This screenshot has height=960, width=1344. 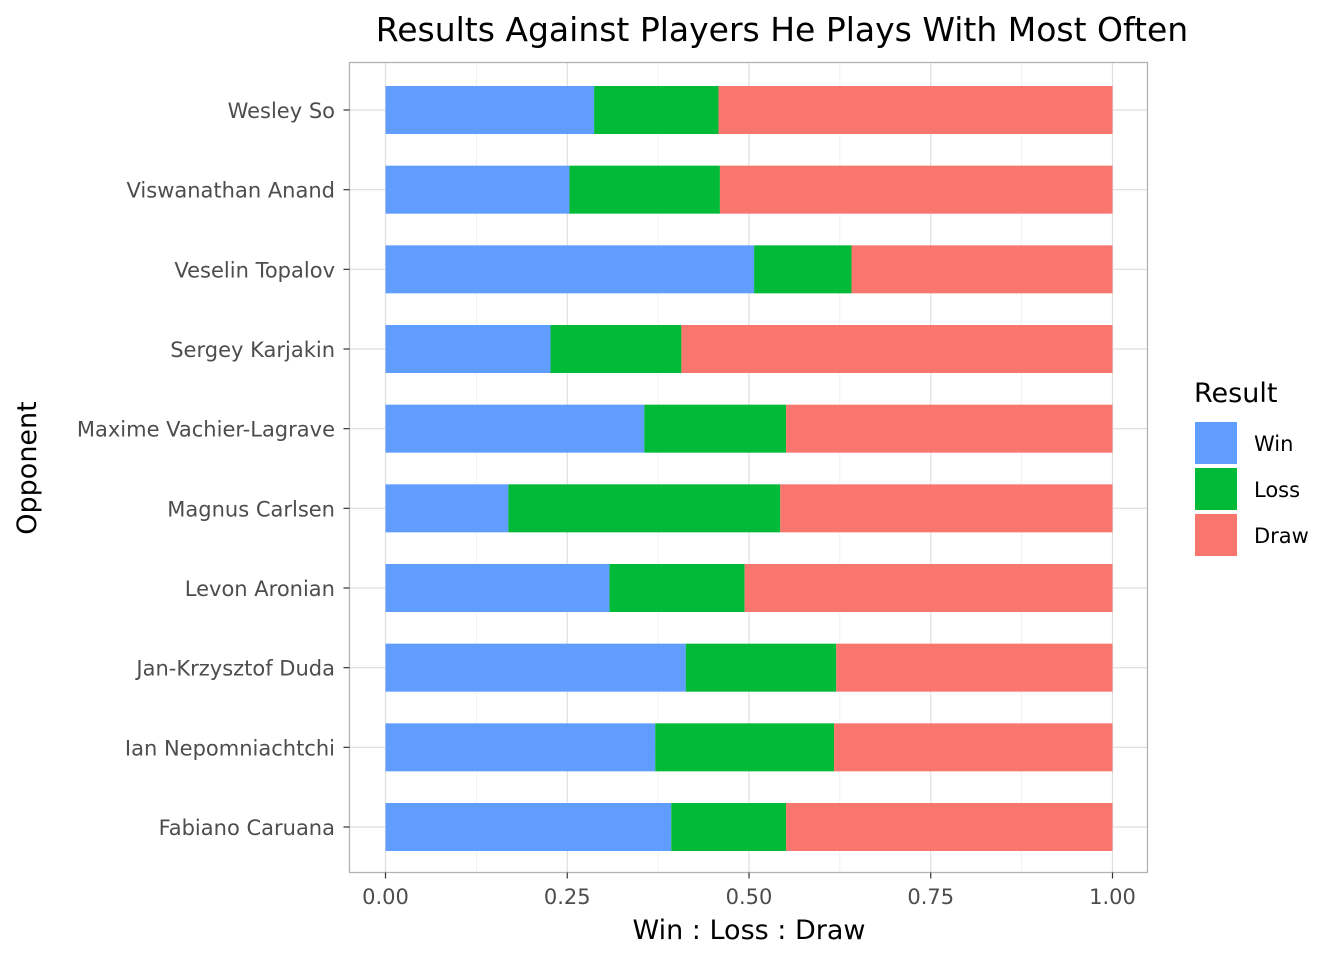 What do you see at coordinates (749, 930) in the screenshot?
I see `x-axis-title: Win : Loss : Draw` at bounding box center [749, 930].